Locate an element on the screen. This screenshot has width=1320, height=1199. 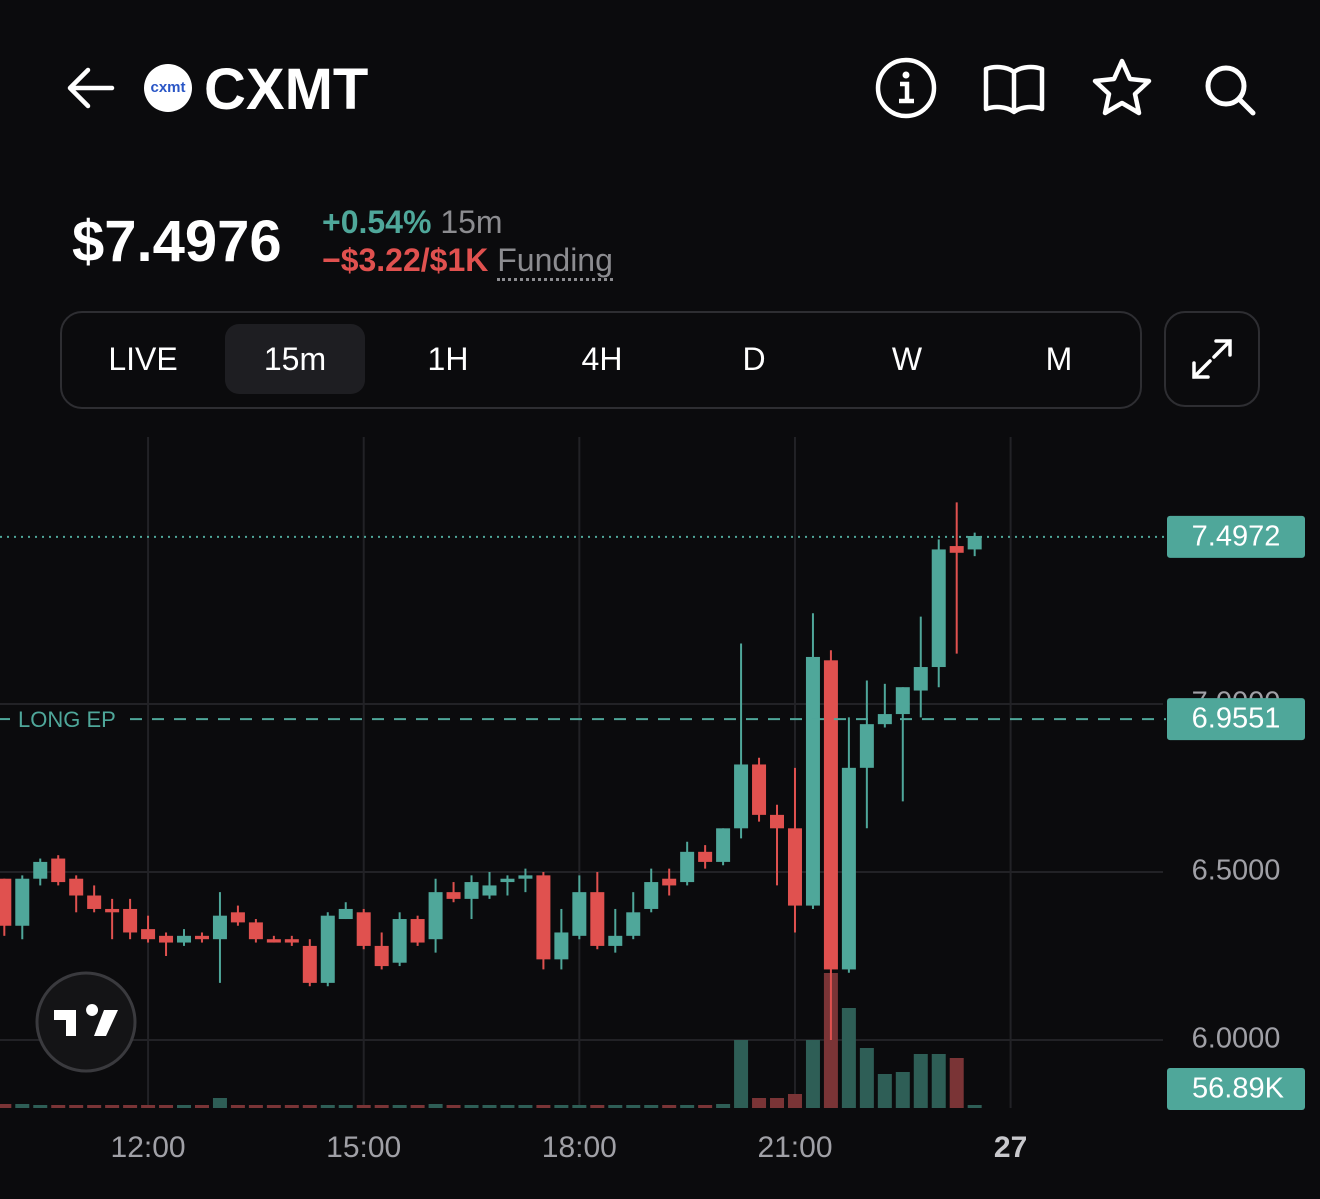
ticker-title: CXMT is located at coordinates (286, 89).